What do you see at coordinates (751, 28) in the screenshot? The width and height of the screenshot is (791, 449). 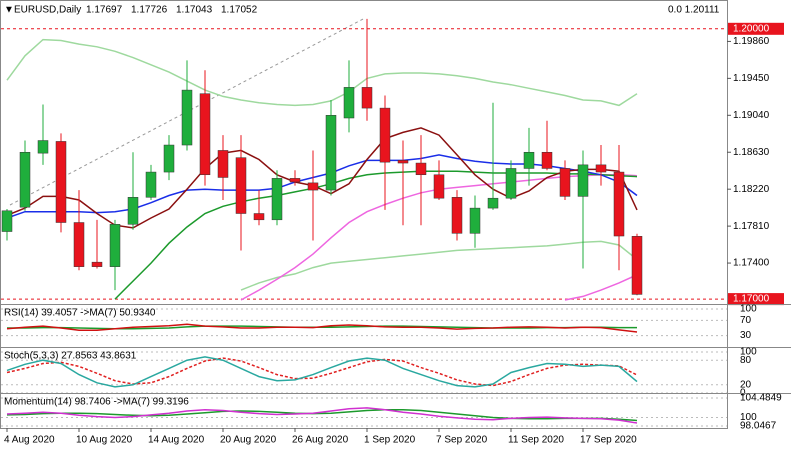 I see `level-label: 1.20000` at bounding box center [751, 28].